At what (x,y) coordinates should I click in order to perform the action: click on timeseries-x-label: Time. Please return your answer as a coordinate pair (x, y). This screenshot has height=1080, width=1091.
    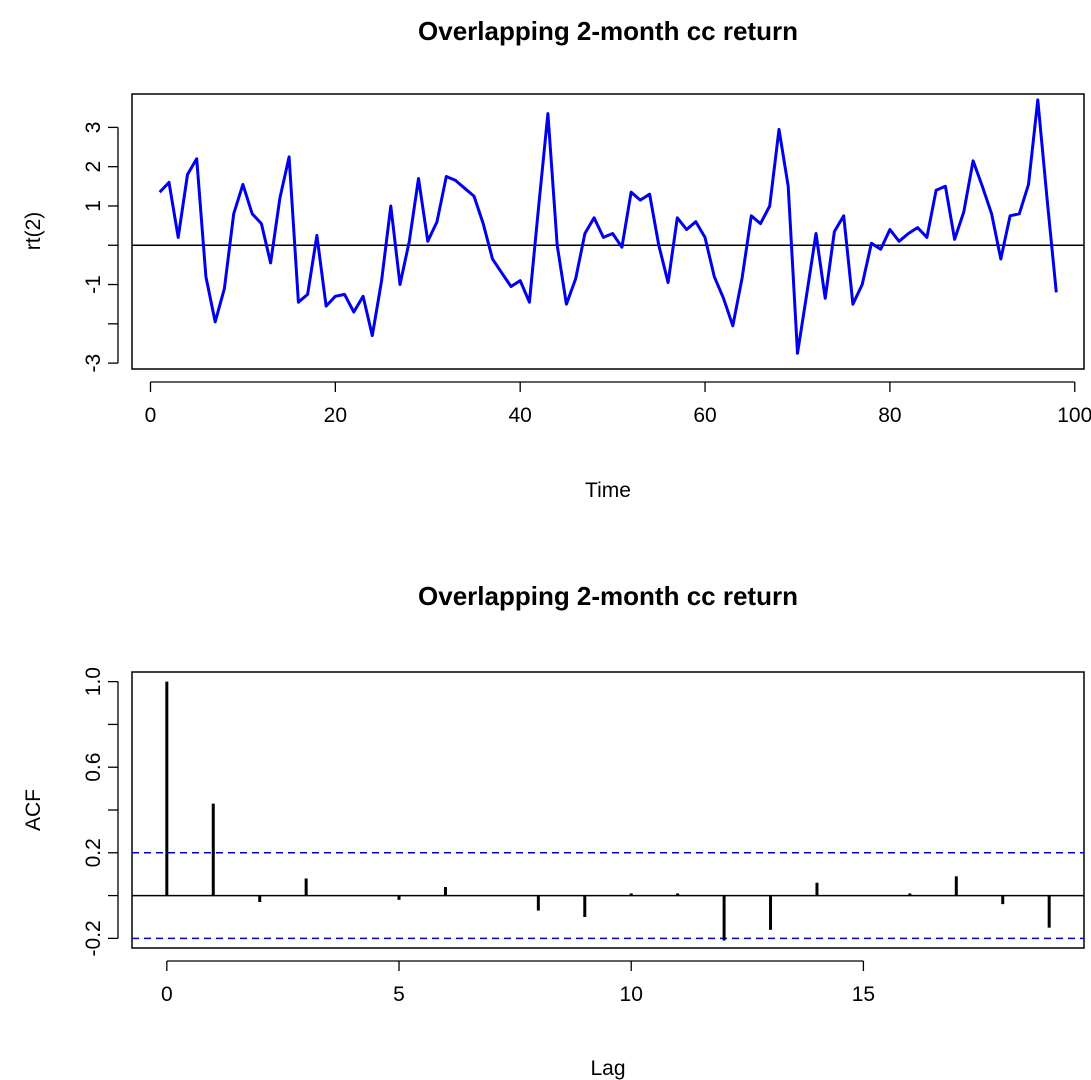
    Looking at the image, I should click on (608, 490).